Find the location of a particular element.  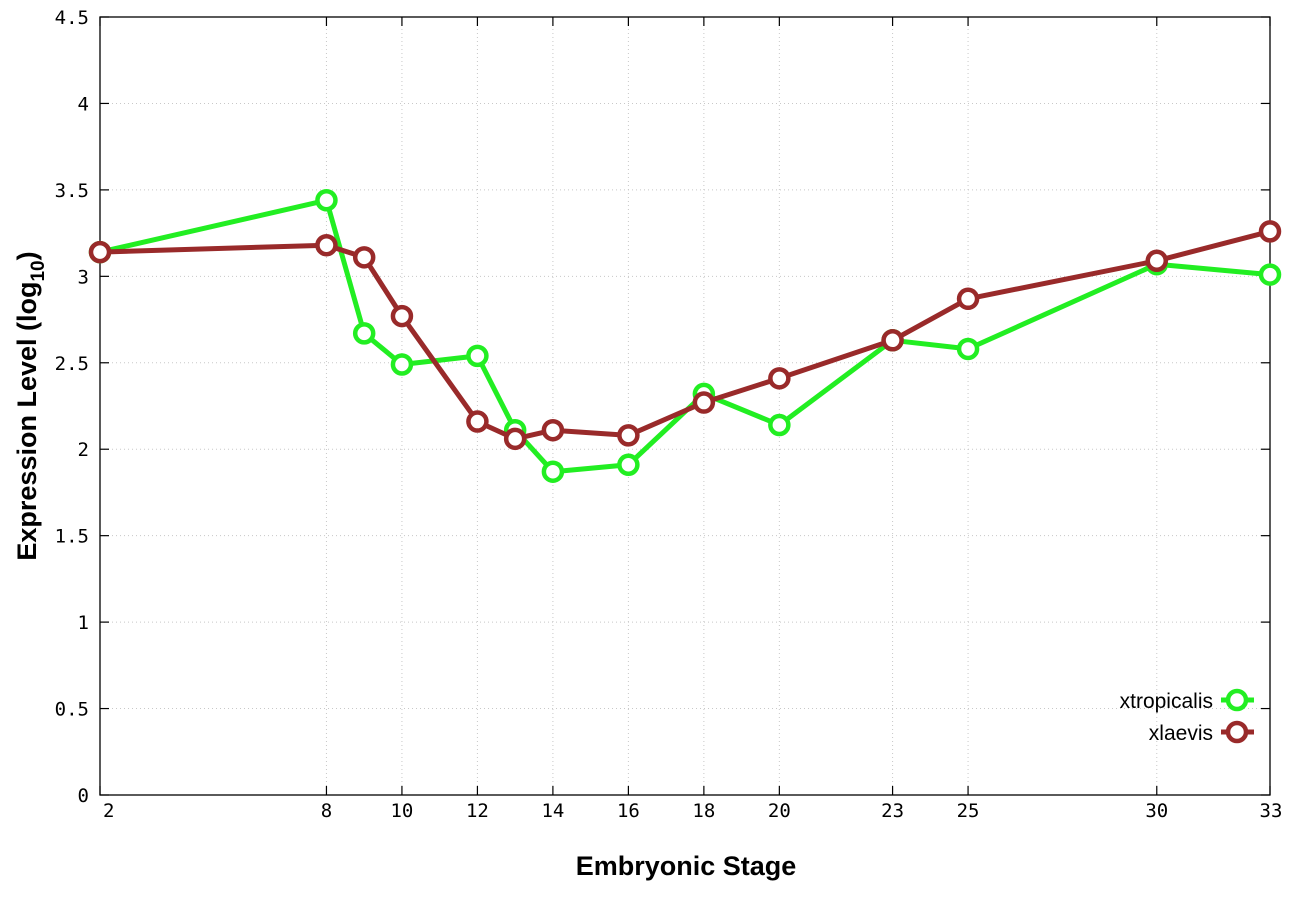

y-tick-label: 3.5 is located at coordinates (72, 191).